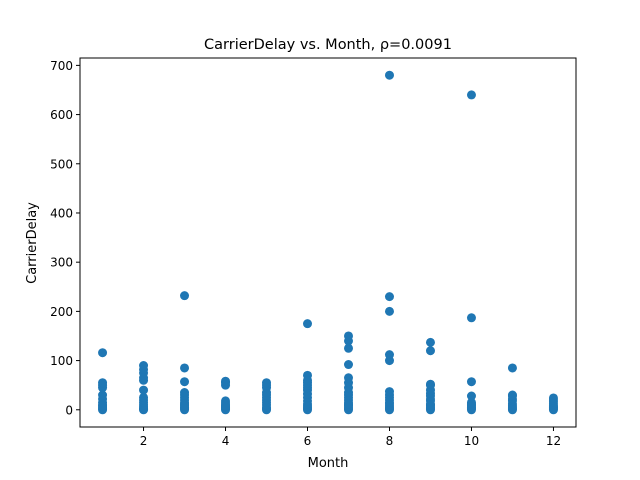 This screenshot has width=640, height=480. I want to click on y-tick-label: 100, so click(61, 361).